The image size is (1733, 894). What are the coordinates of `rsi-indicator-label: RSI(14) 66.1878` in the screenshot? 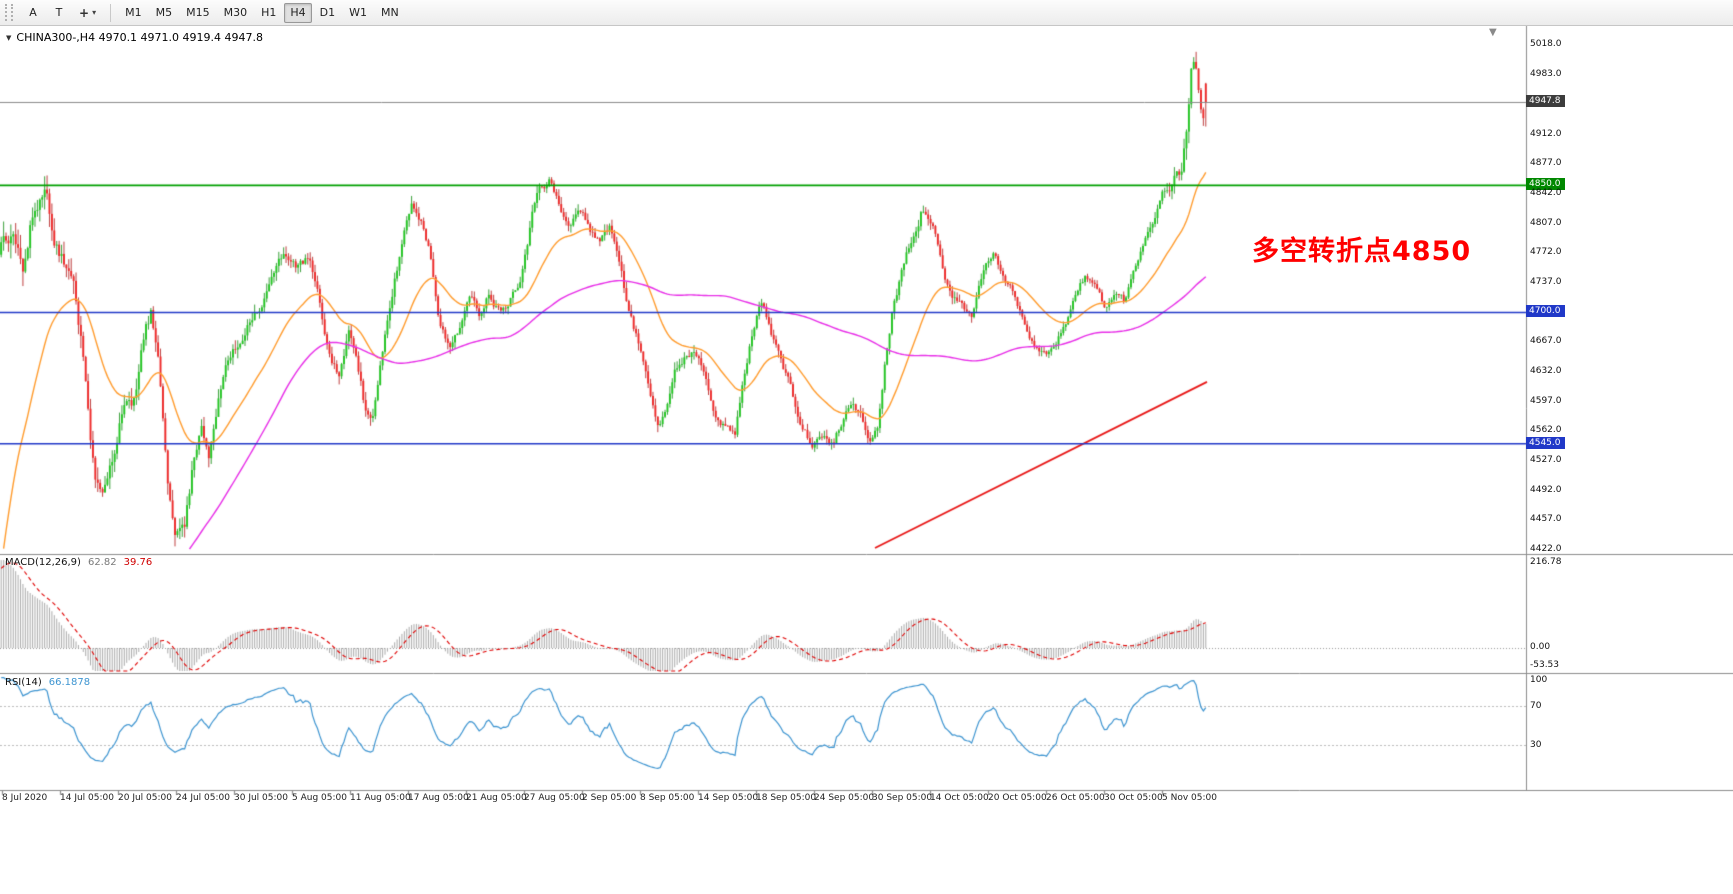 It's located at (47, 682).